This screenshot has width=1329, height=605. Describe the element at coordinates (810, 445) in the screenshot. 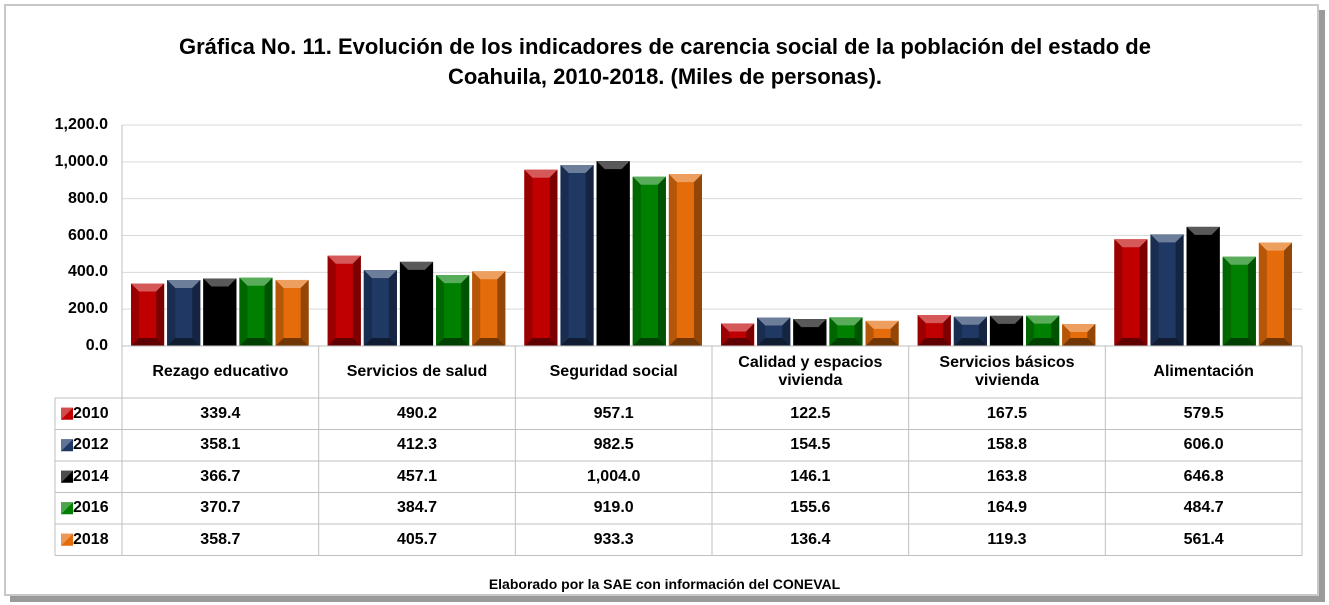

I see `table-value: 154.5` at that location.